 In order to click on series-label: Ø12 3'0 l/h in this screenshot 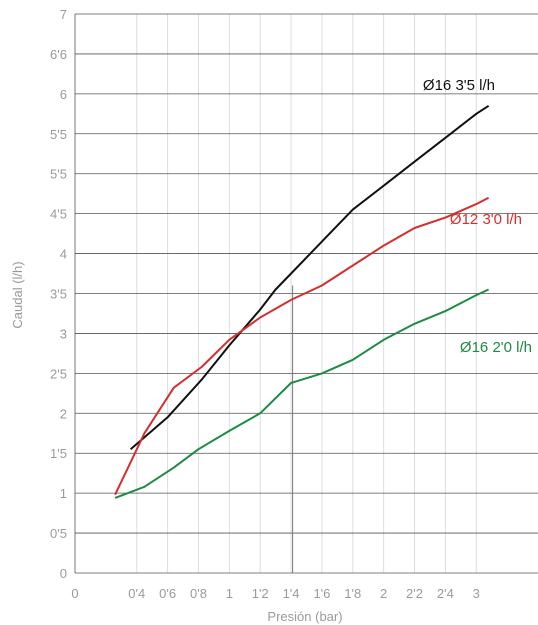, I will do `click(486, 219)`.